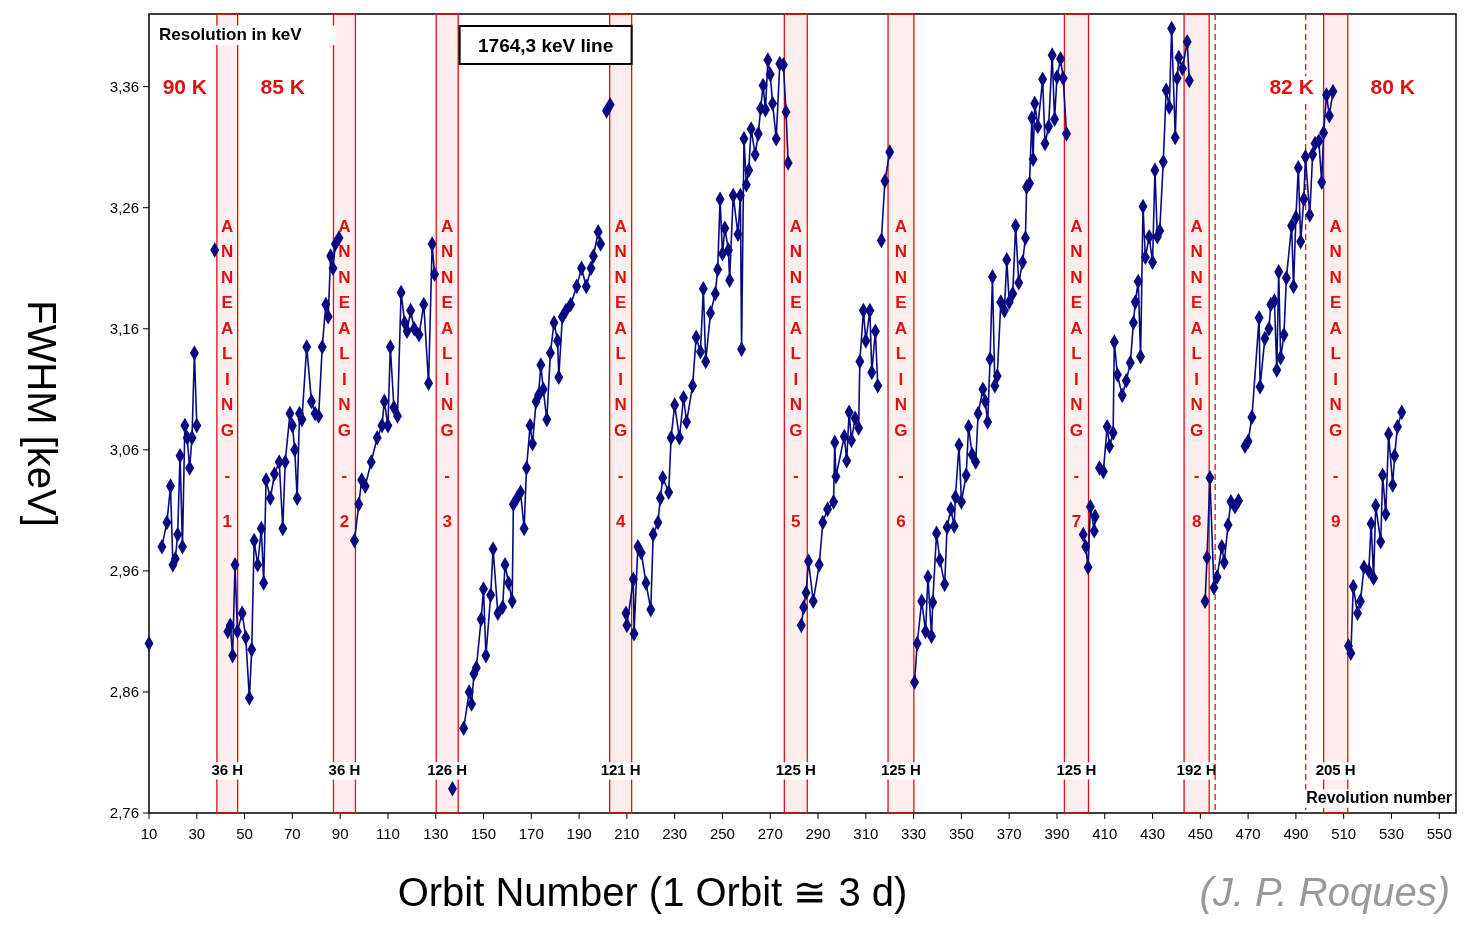 Image resolution: width=1466 pixels, height=936 pixels. I want to click on x-tick-label: 330, so click(914, 833).